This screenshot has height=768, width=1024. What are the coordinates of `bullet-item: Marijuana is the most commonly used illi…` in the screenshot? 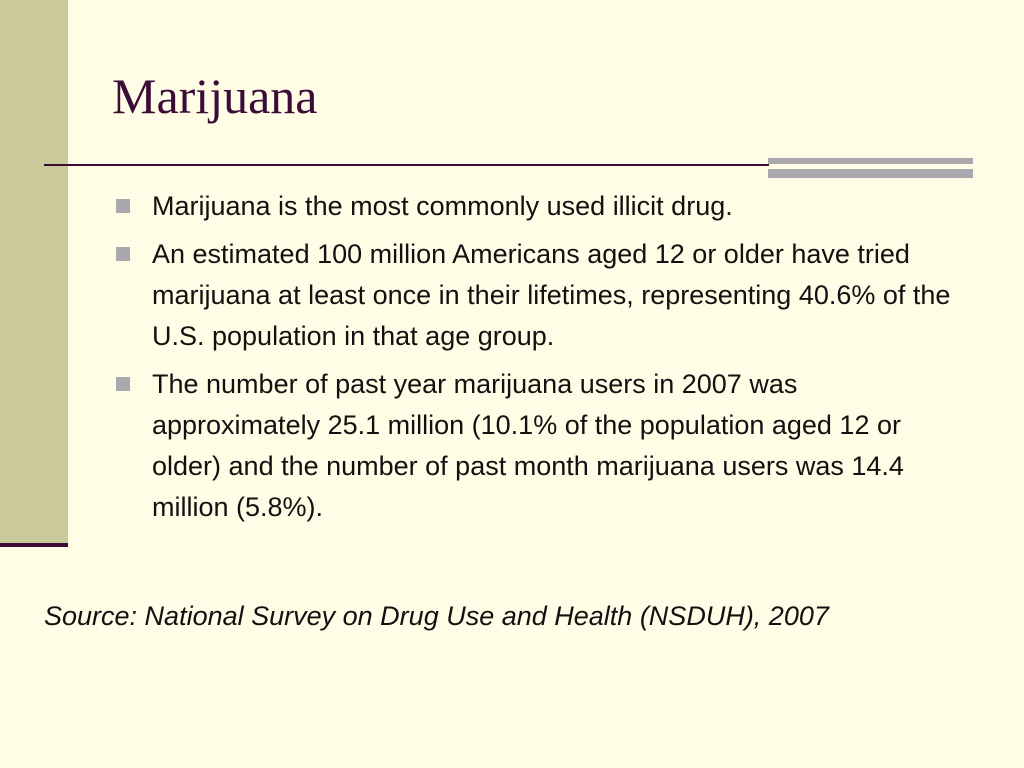 It's located at (537, 206).